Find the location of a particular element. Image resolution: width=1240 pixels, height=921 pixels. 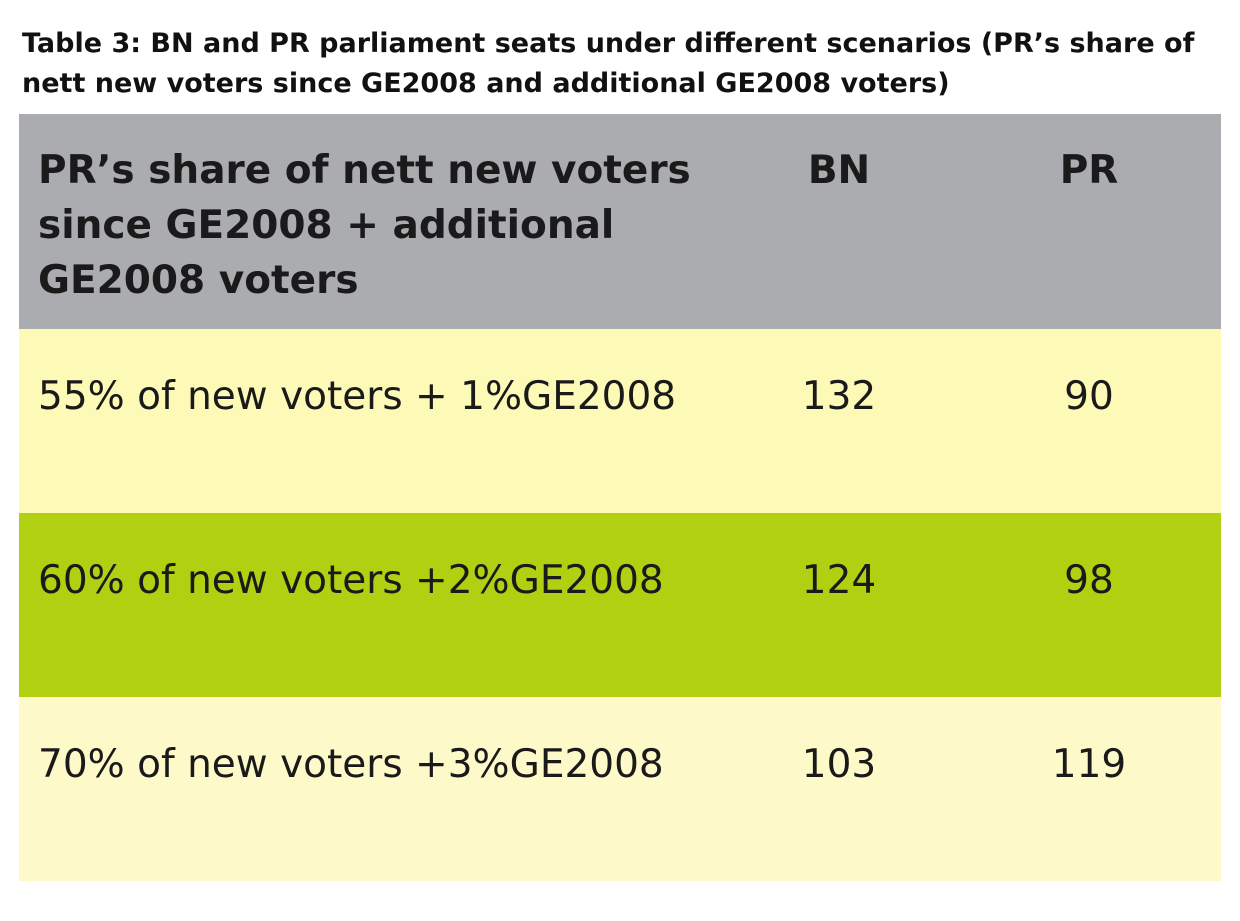

scenario-cell: 60% of new voters +2%GE2008 is located at coordinates (351, 580).